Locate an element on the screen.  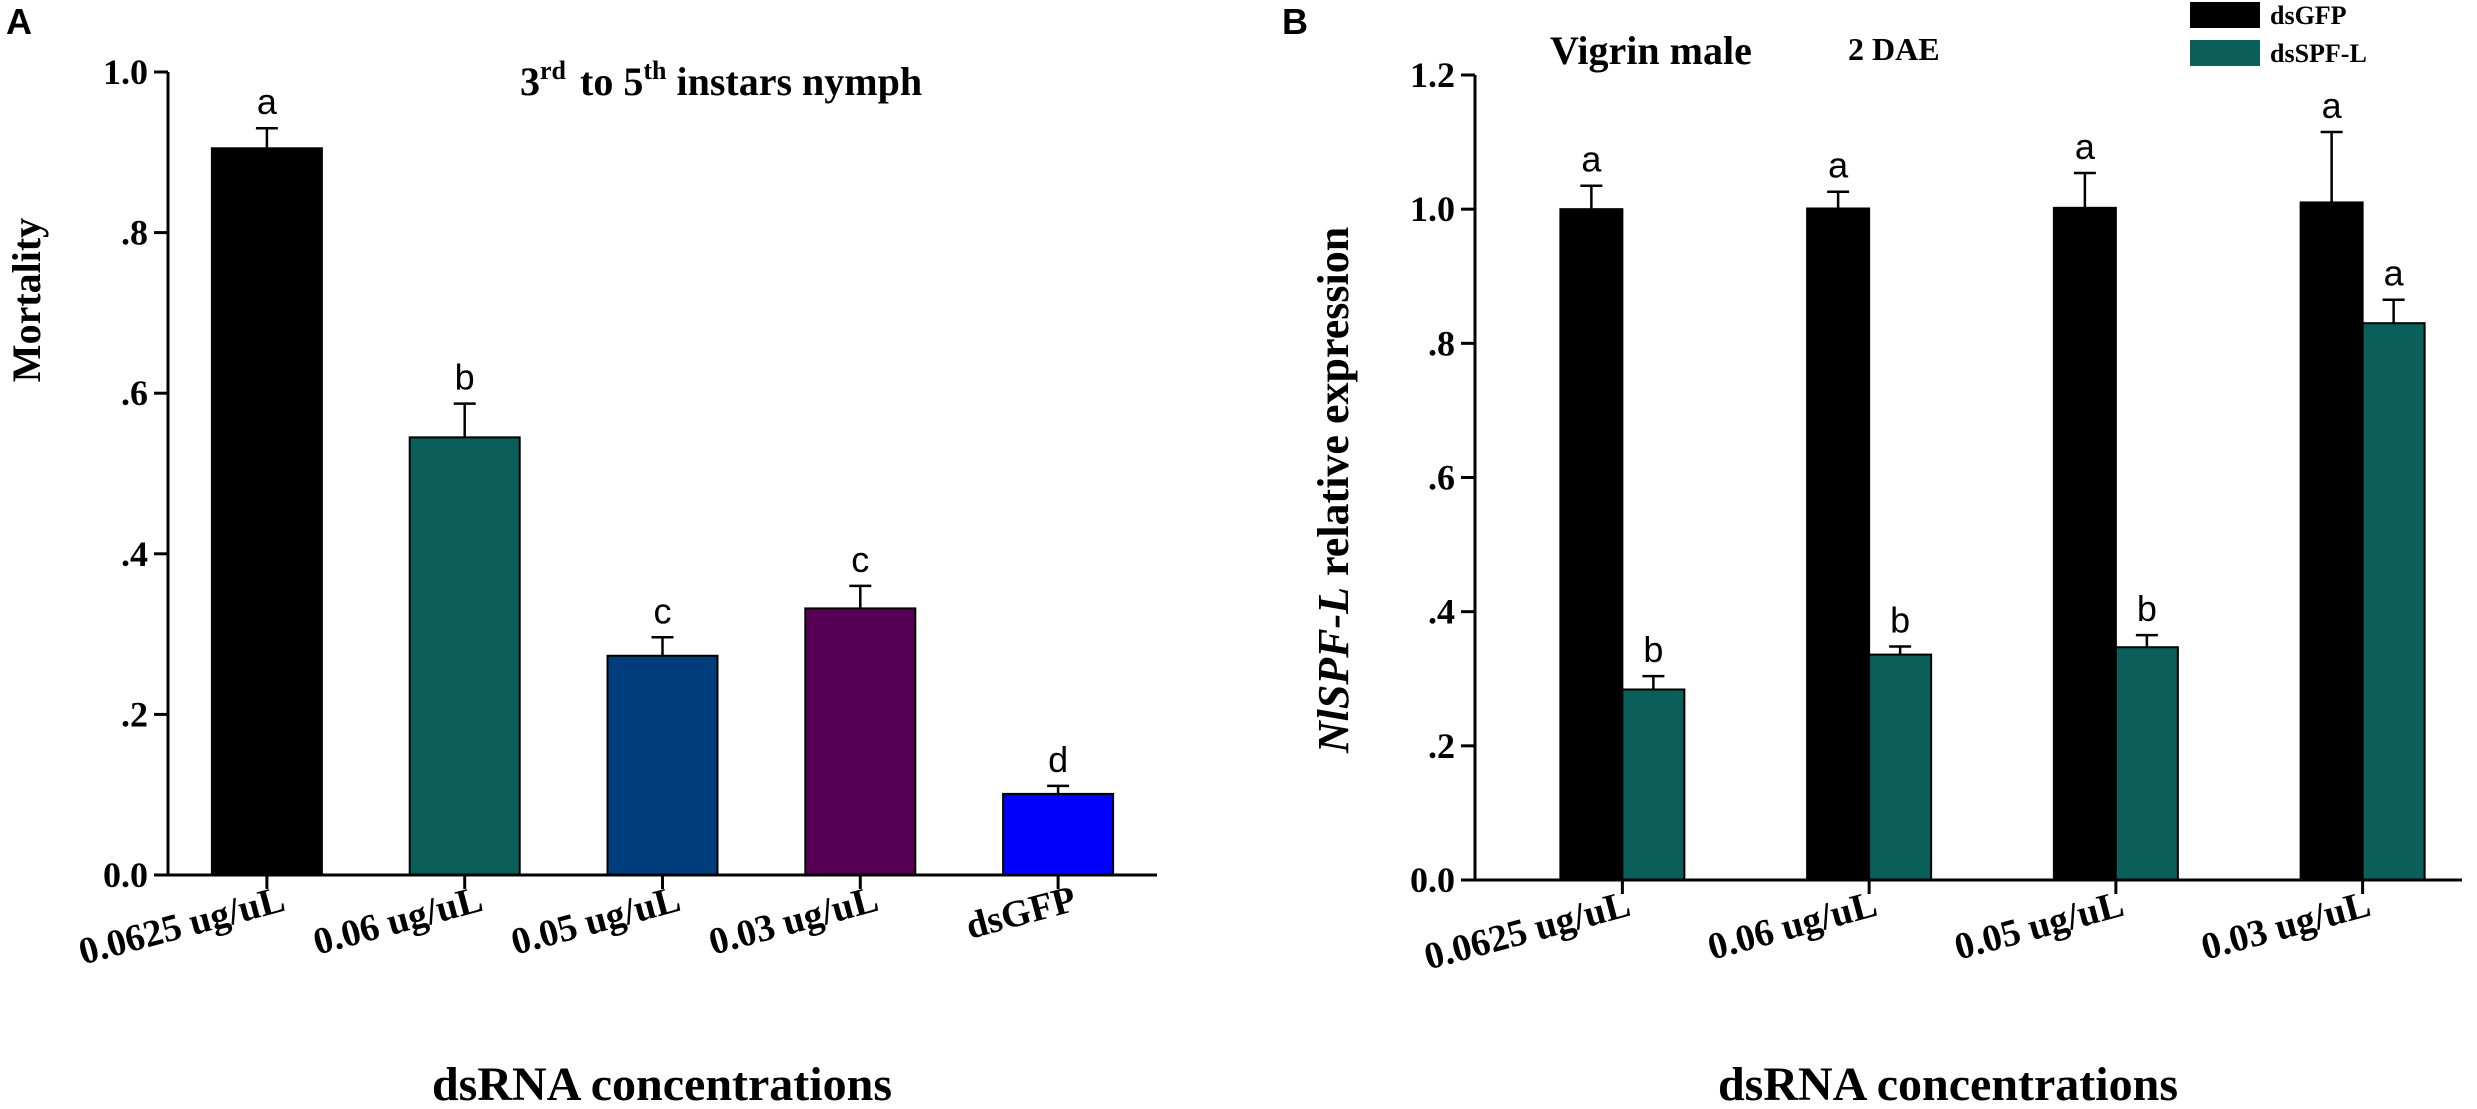
sig-label-dsspf-l-1: b is located at coordinates (1900, 620).